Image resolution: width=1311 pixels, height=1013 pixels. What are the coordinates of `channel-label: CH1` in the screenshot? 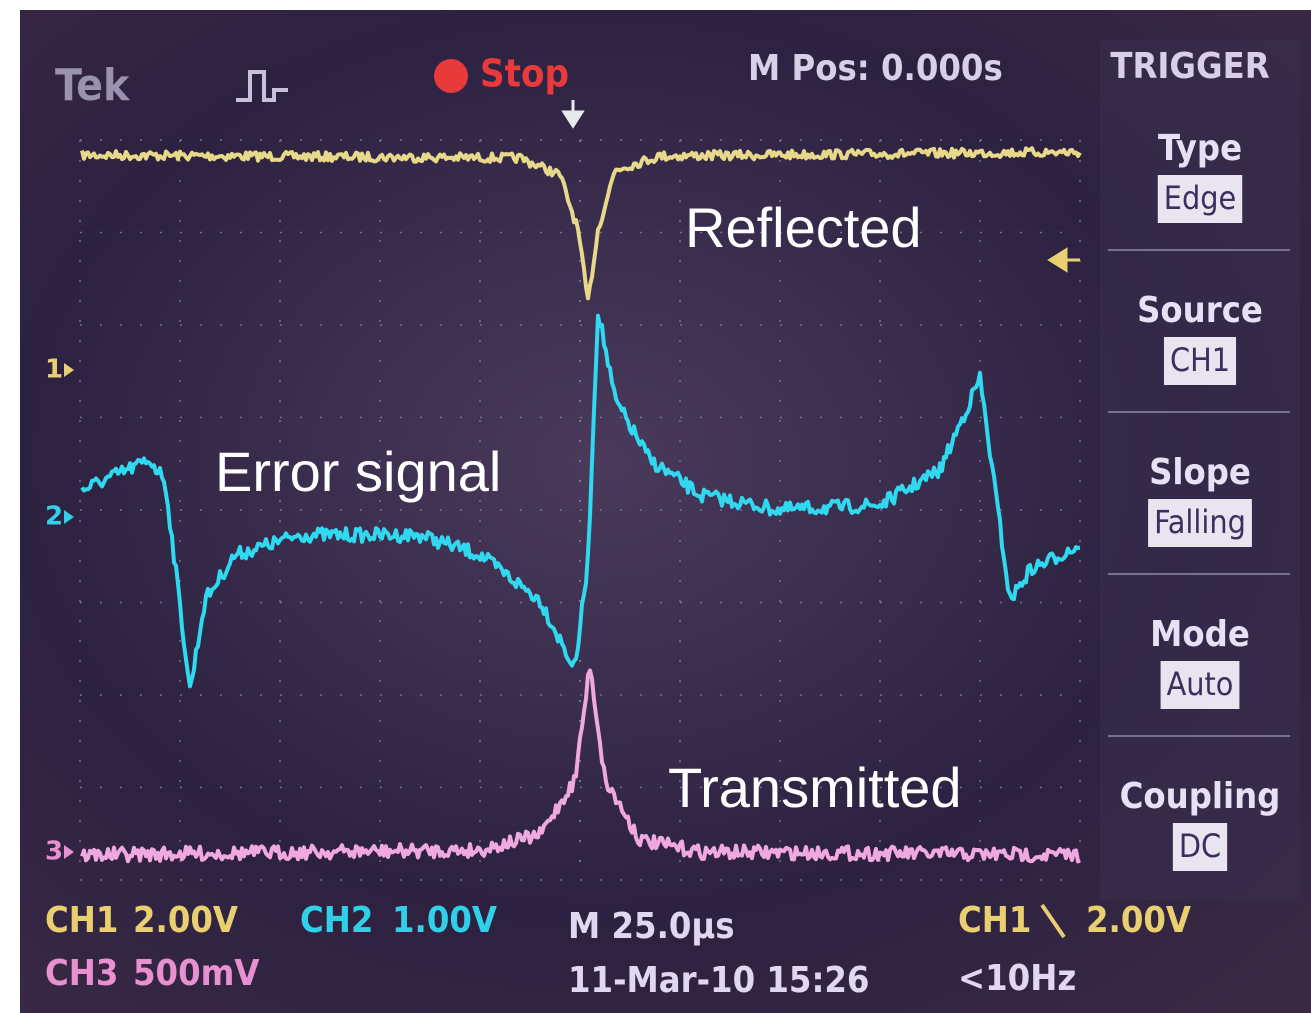 It's located at (81, 920).